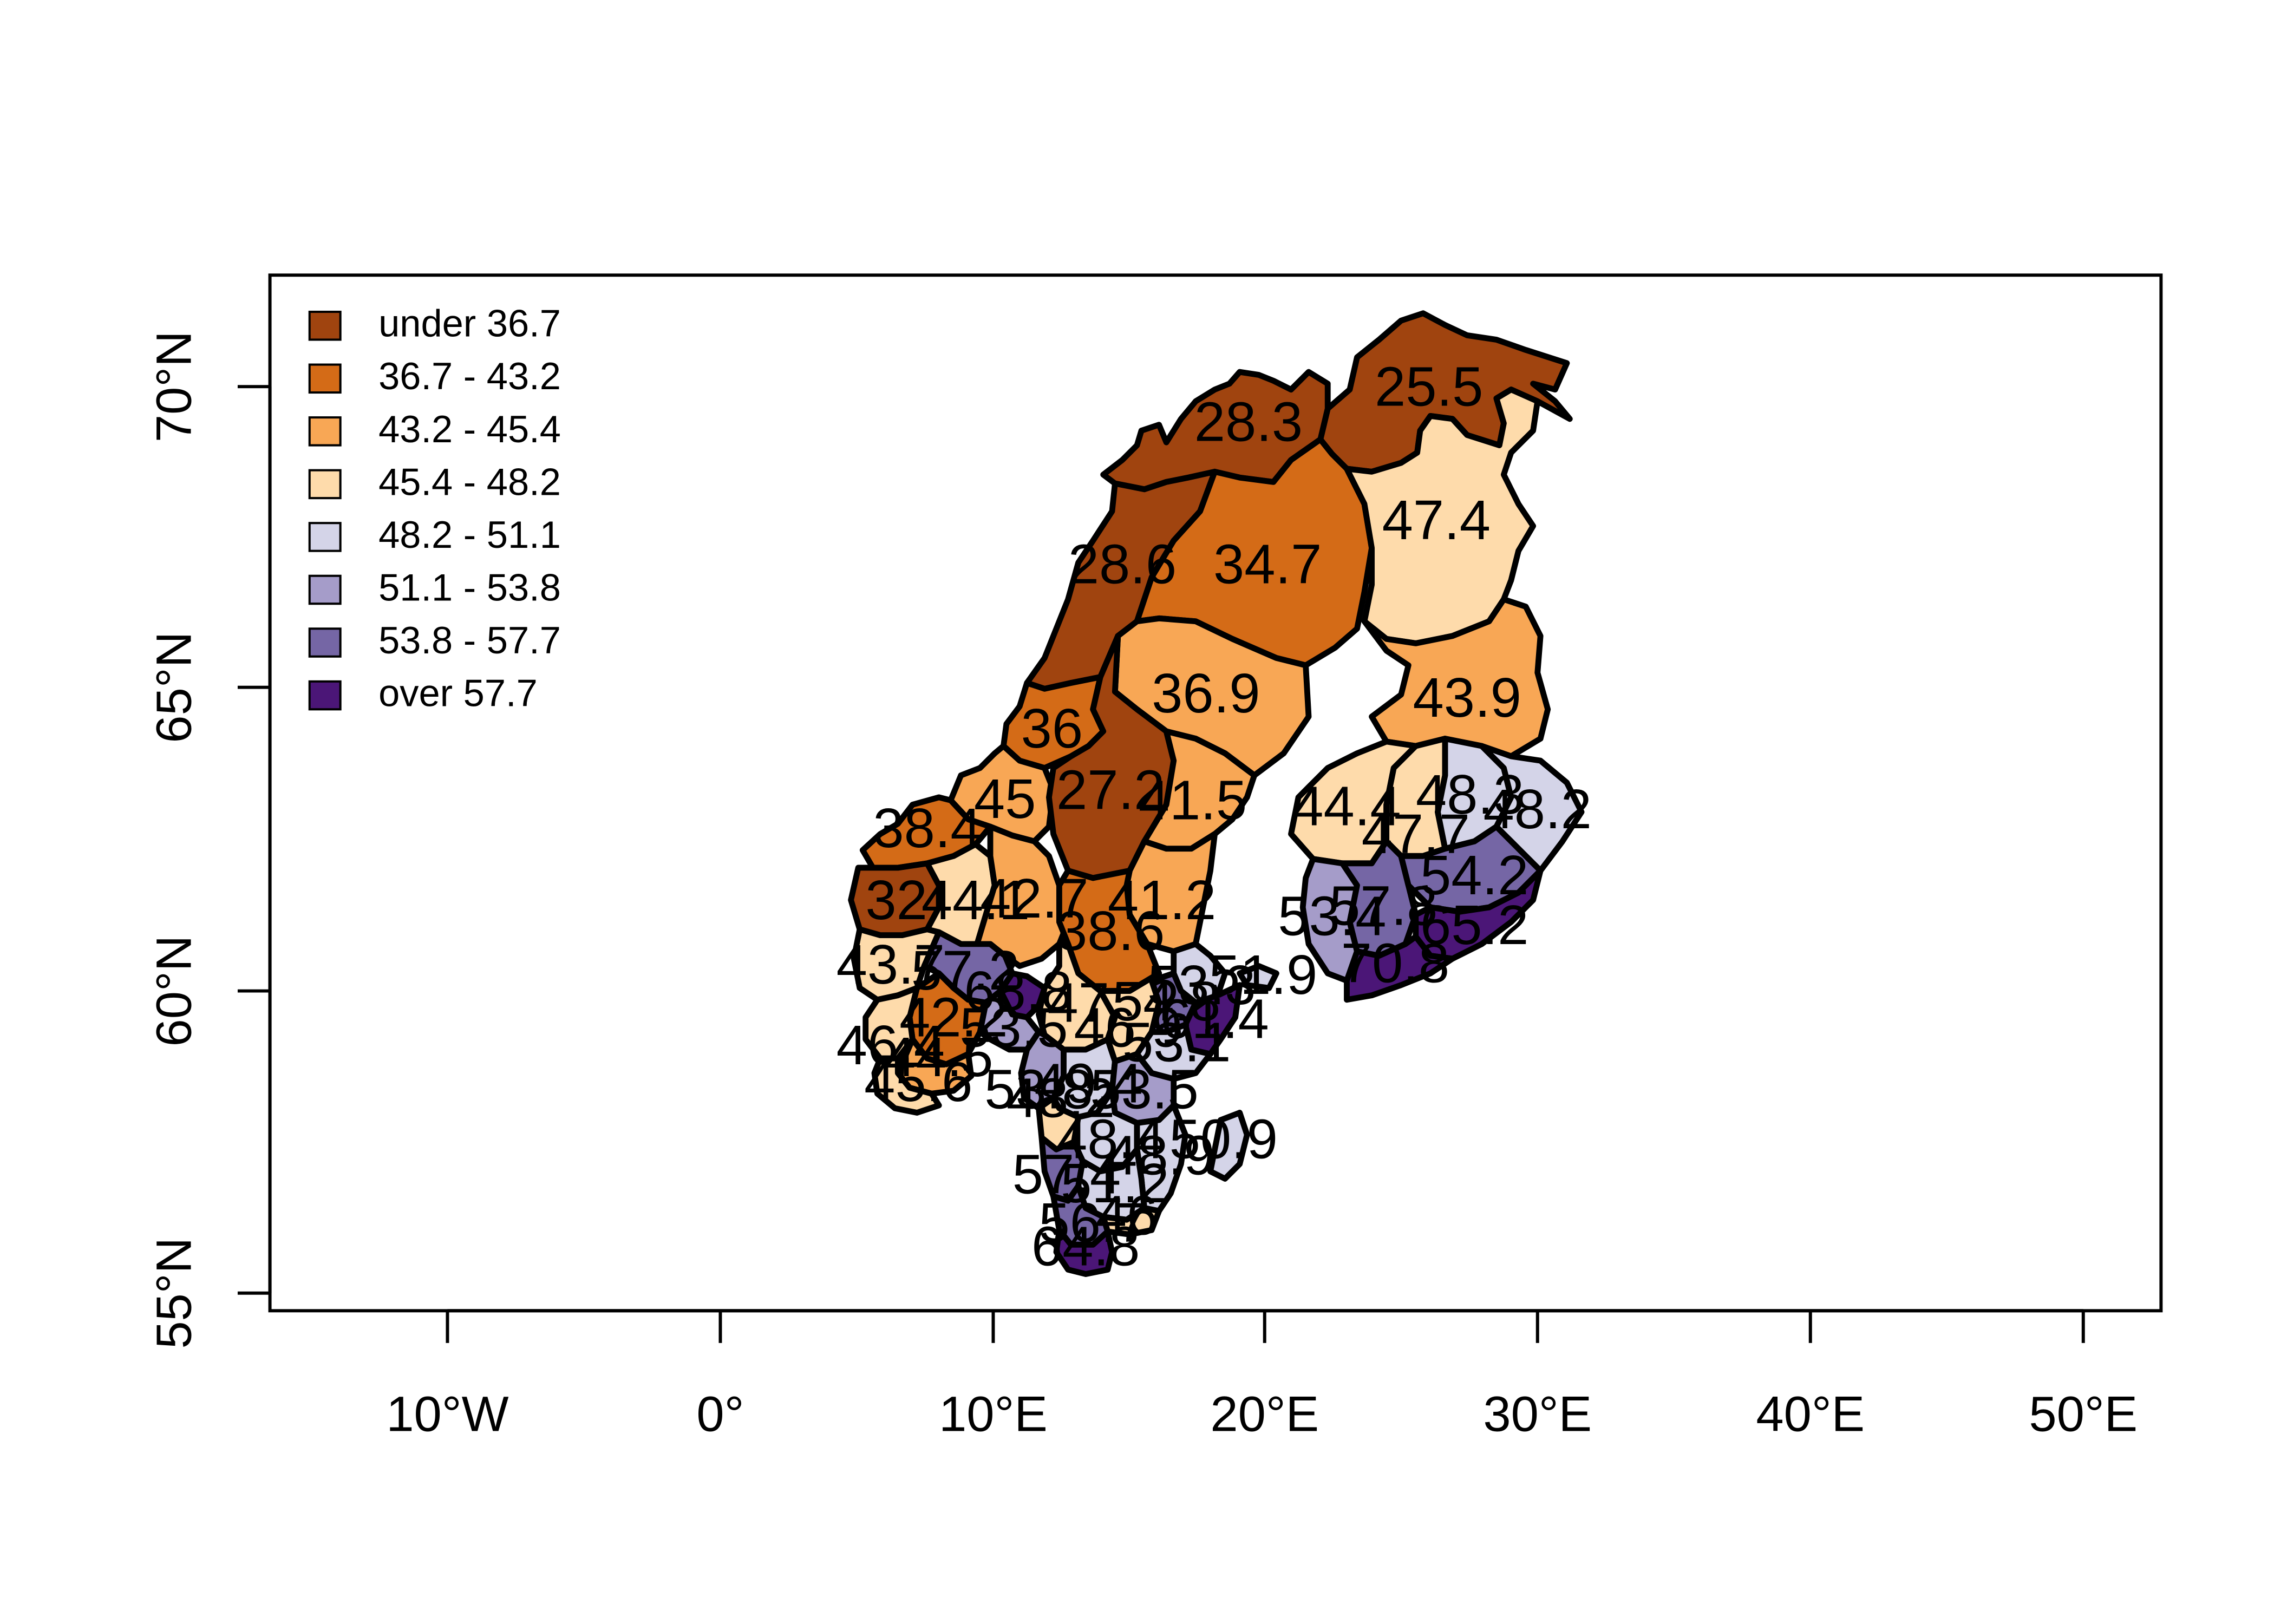 The image size is (2274, 1624). I want to click on region-label: 64.8, so click(1086, 1246).